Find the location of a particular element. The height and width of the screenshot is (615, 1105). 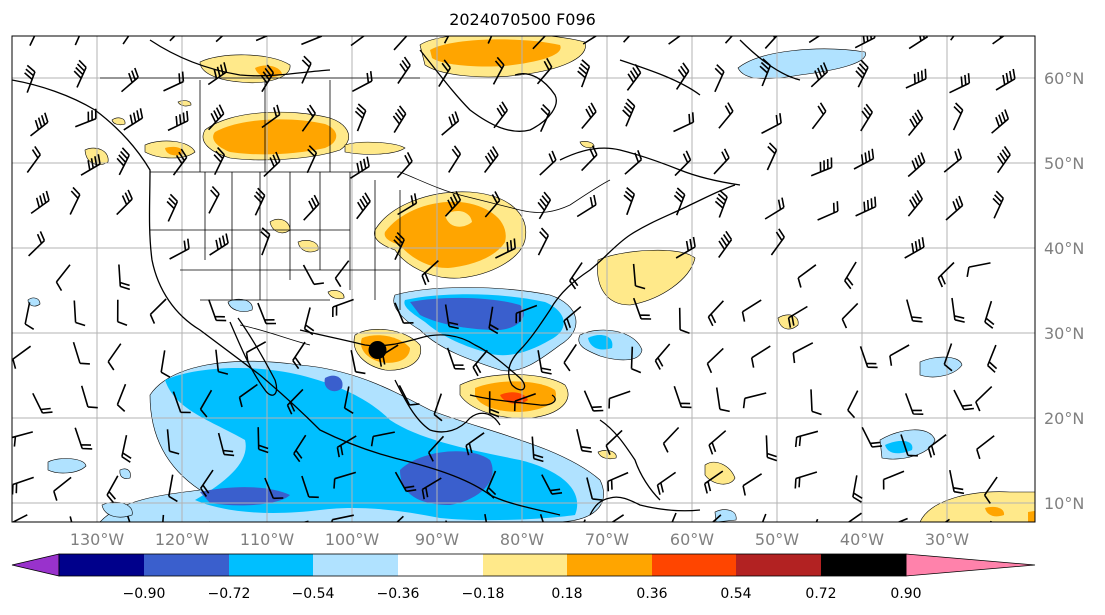

lat-label: 30°N is located at coordinates (1064, 333).